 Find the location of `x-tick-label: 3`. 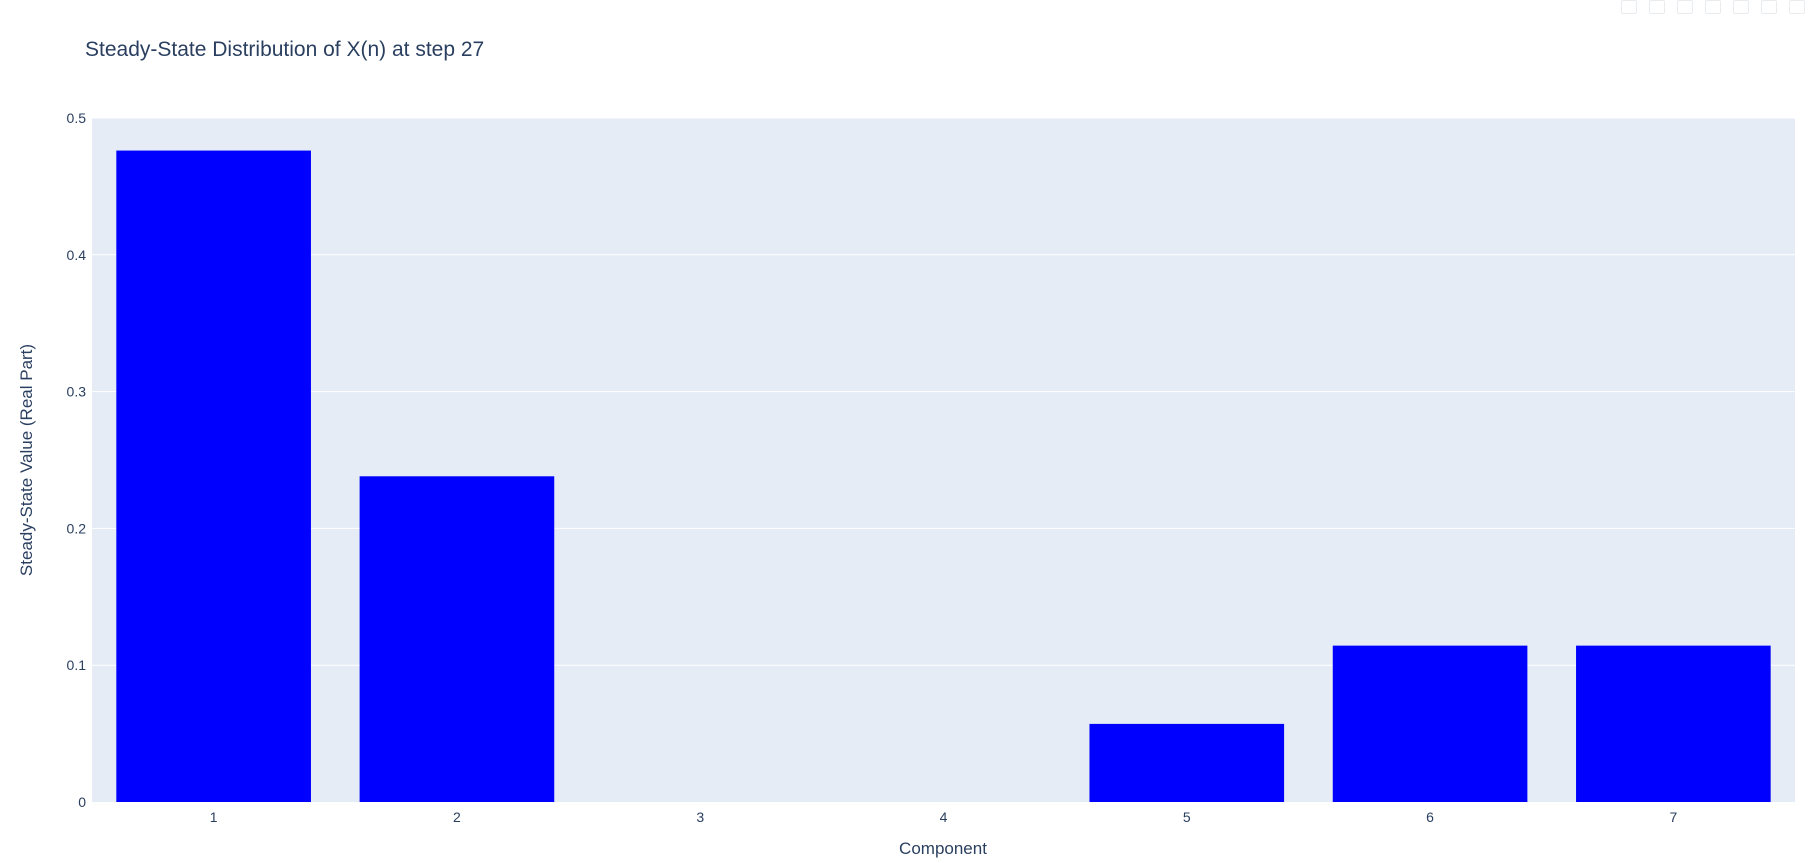

x-tick-label: 3 is located at coordinates (700, 817).